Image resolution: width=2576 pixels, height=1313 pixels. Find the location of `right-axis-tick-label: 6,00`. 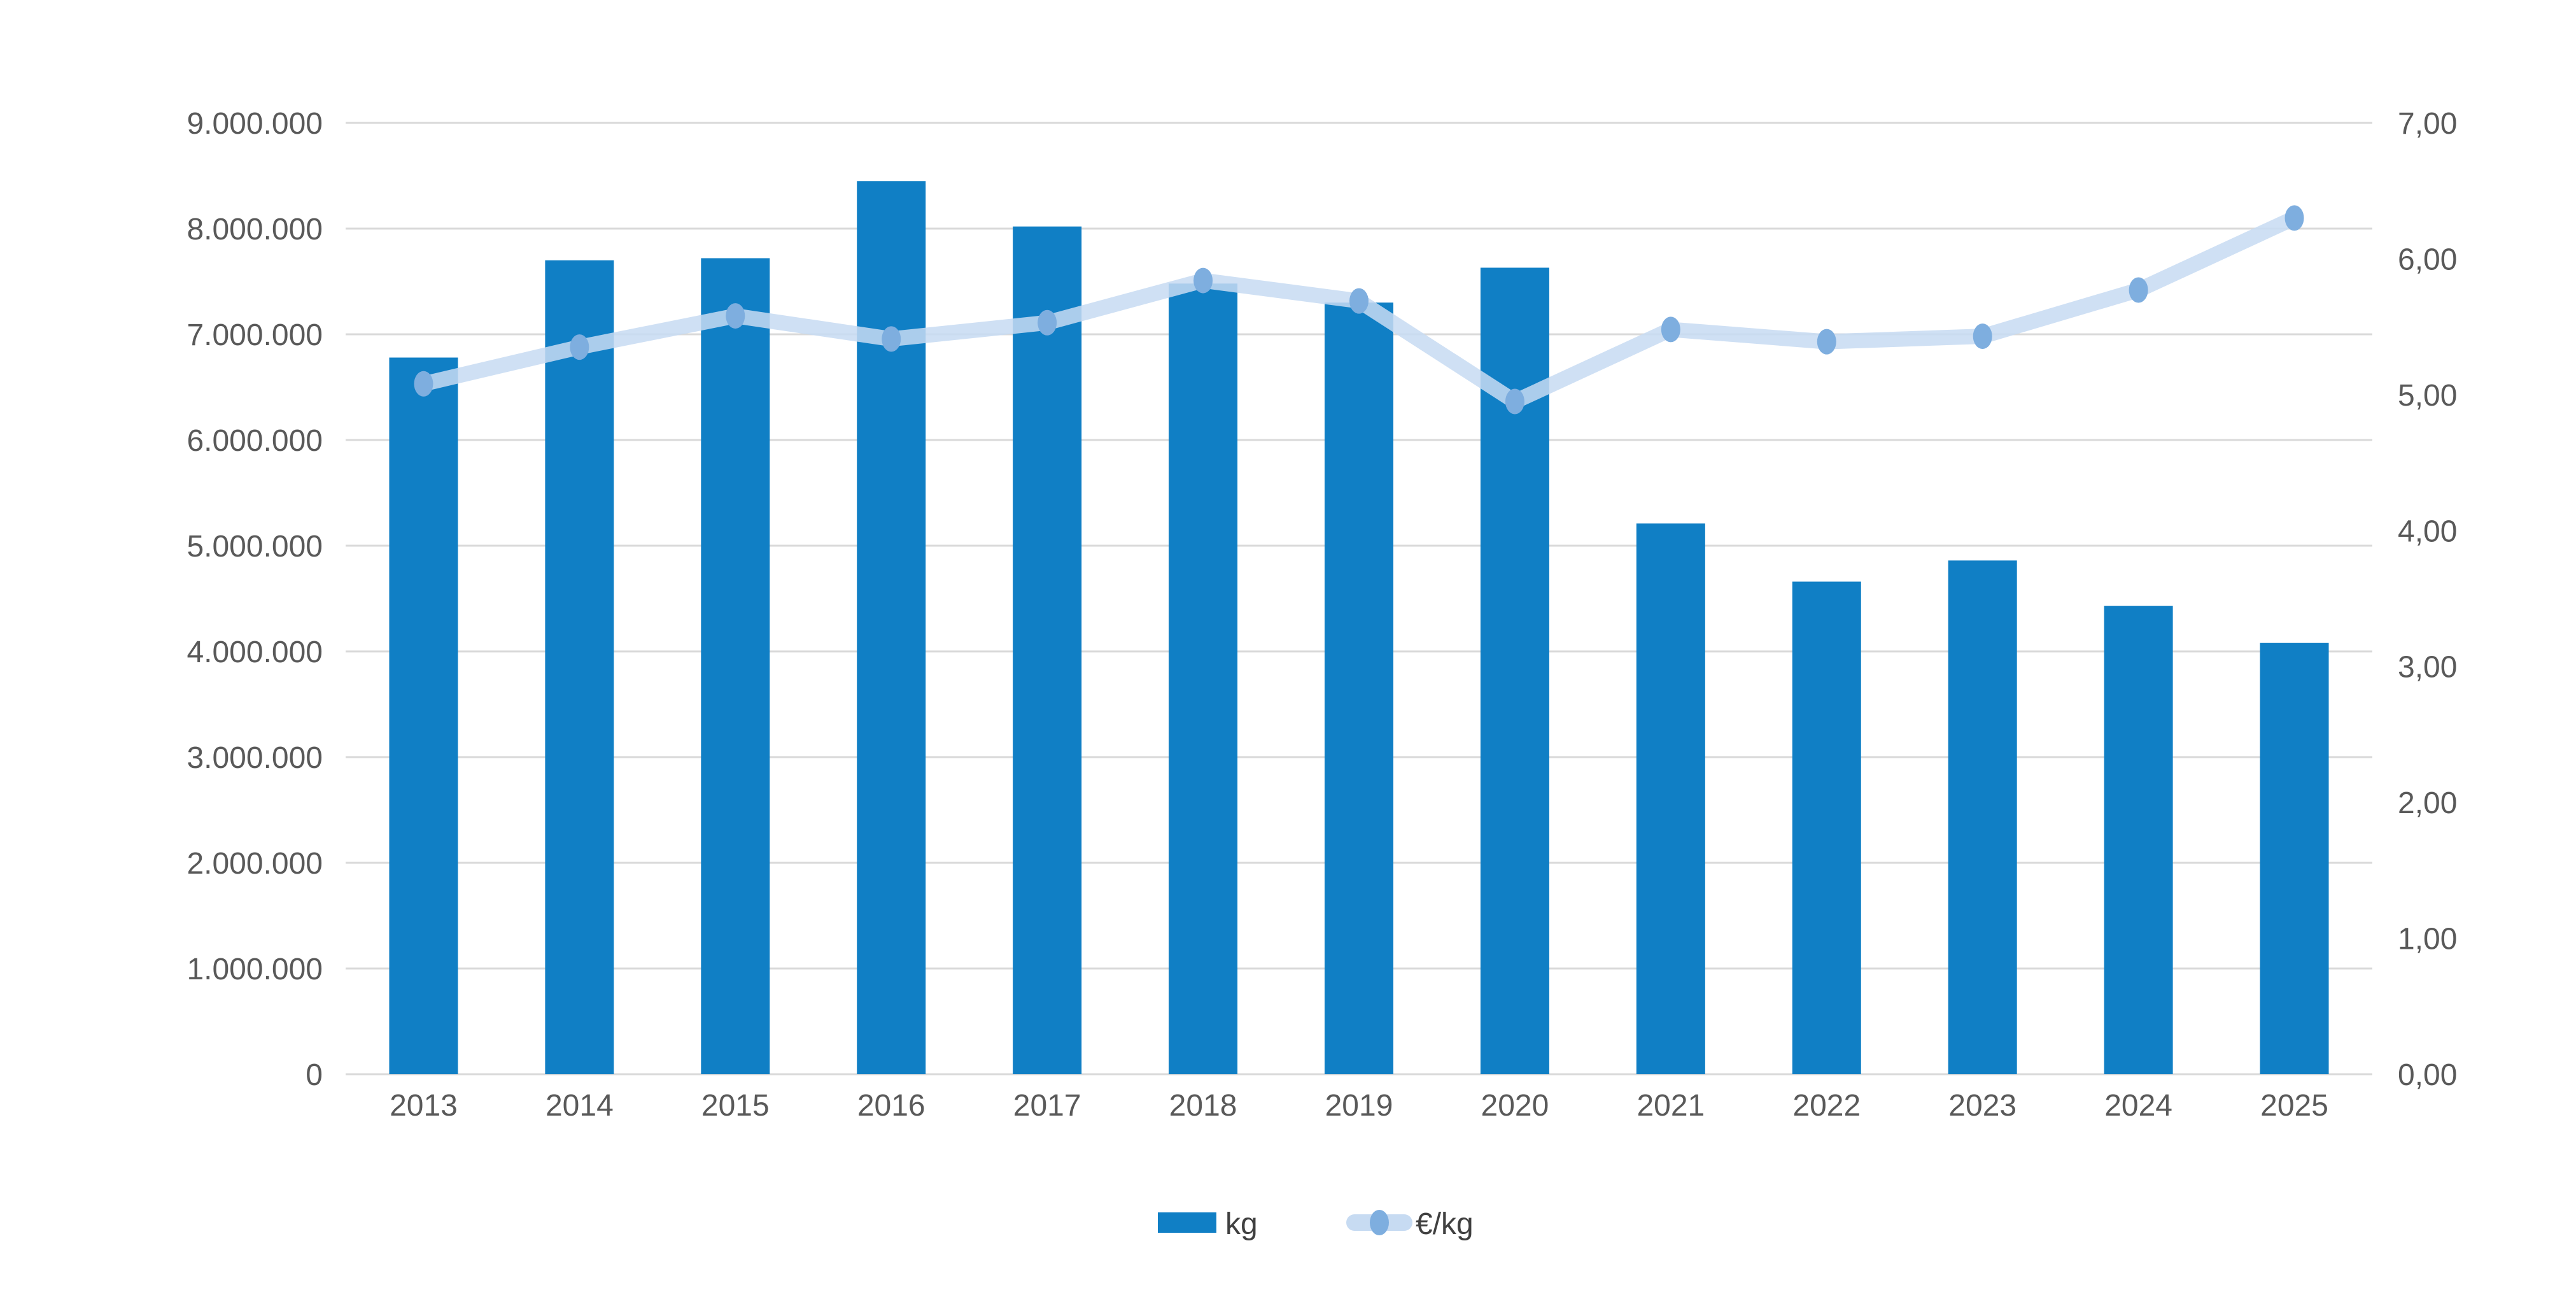

right-axis-tick-label: 6,00 is located at coordinates (2428, 259).